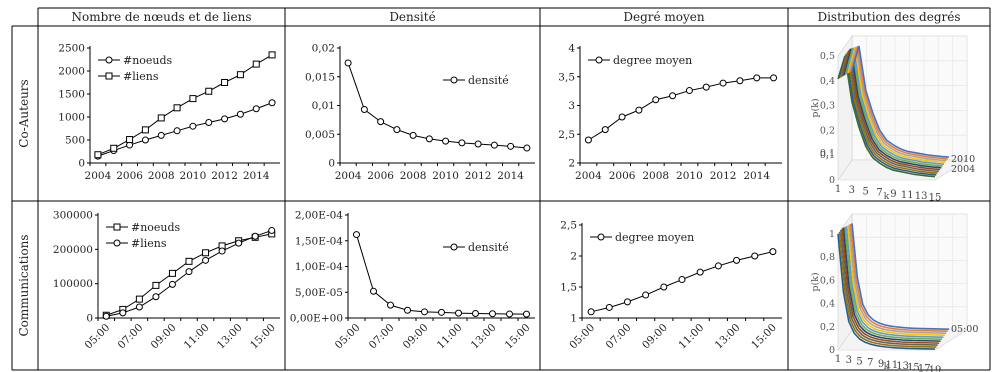 The image size is (1000, 372). What do you see at coordinates (571, 106) in the screenshot?
I see `y-tick-label: 3` at bounding box center [571, 106].